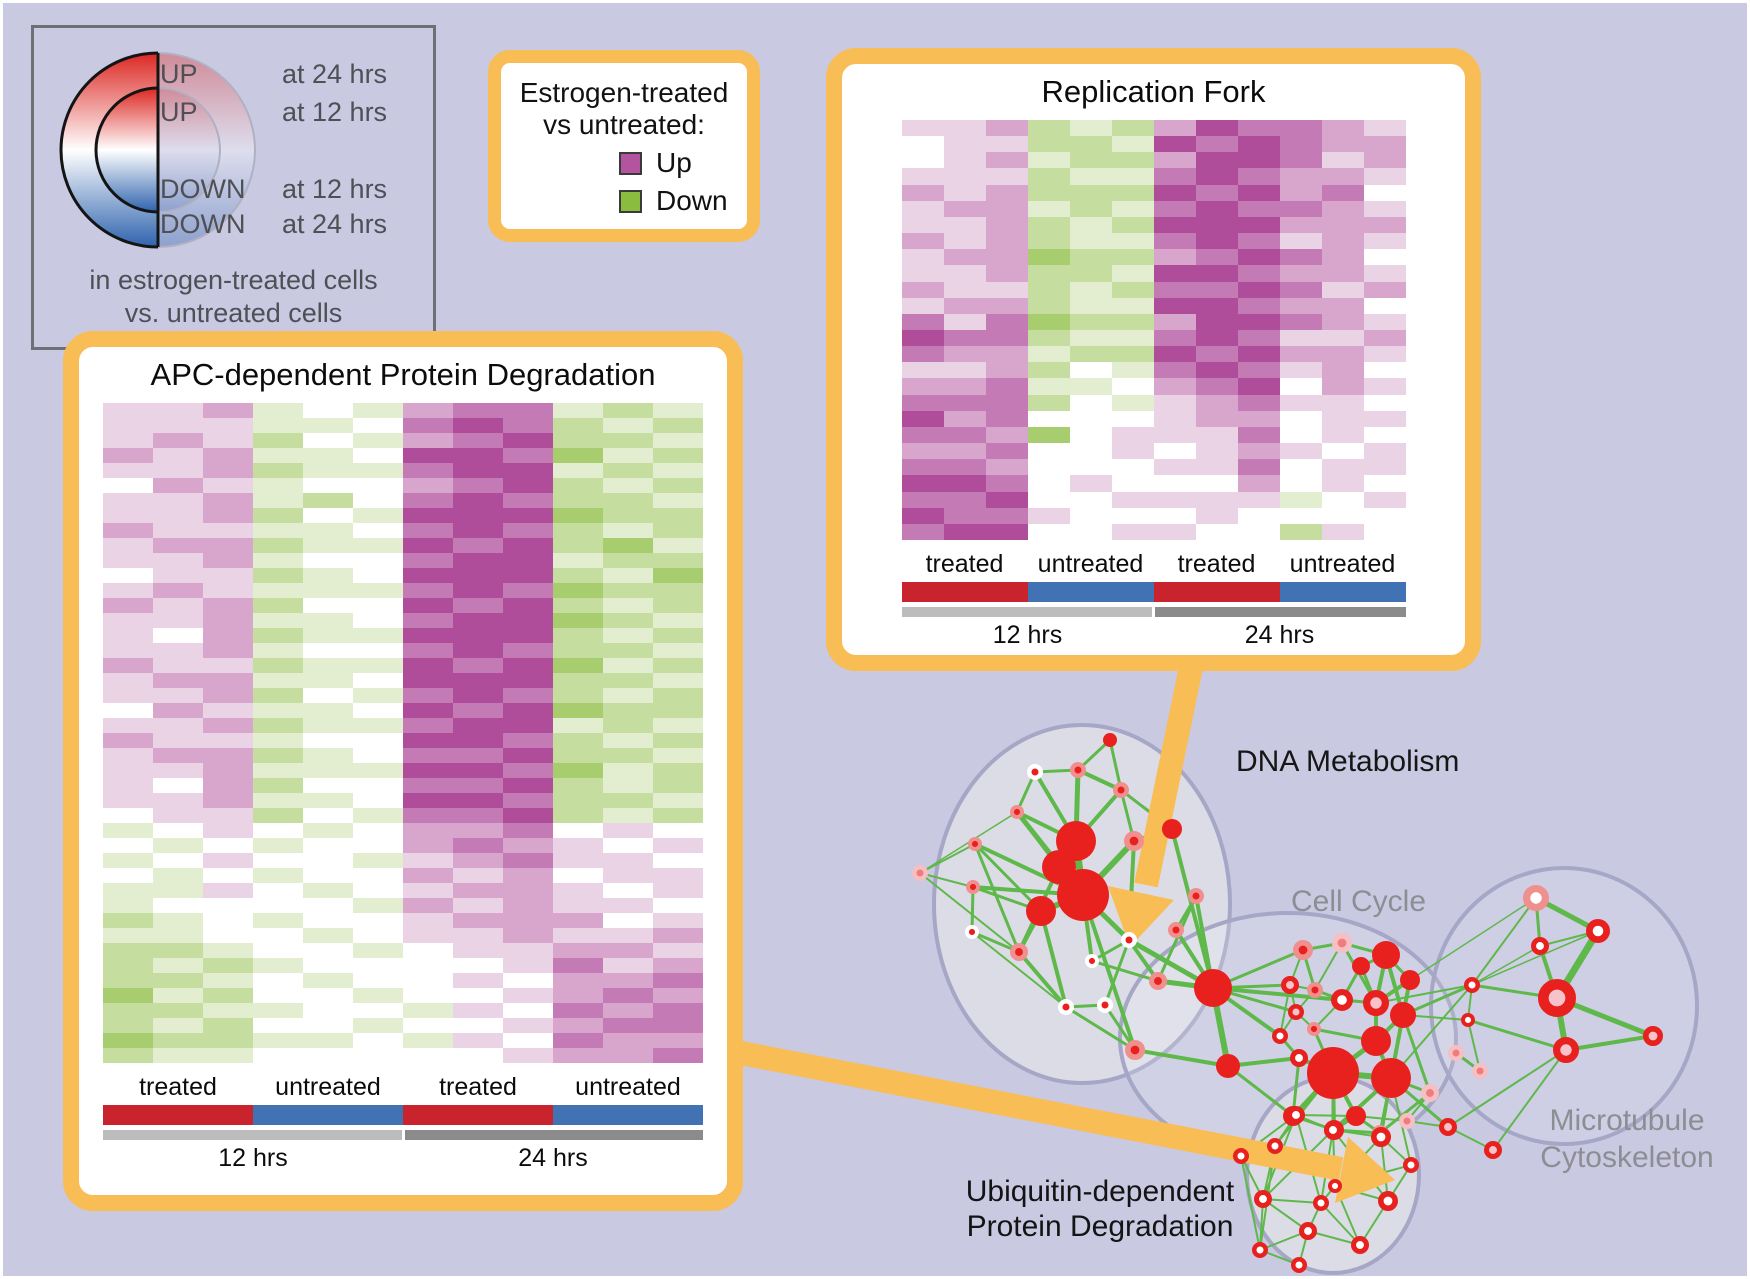 This screenshot has height=1279, width=1750. What do you see at coordinates (1626, 1120) in the screenshot?
I see `microtubule-label-line1: Microtubule` at bounding box center [1626, 1120].